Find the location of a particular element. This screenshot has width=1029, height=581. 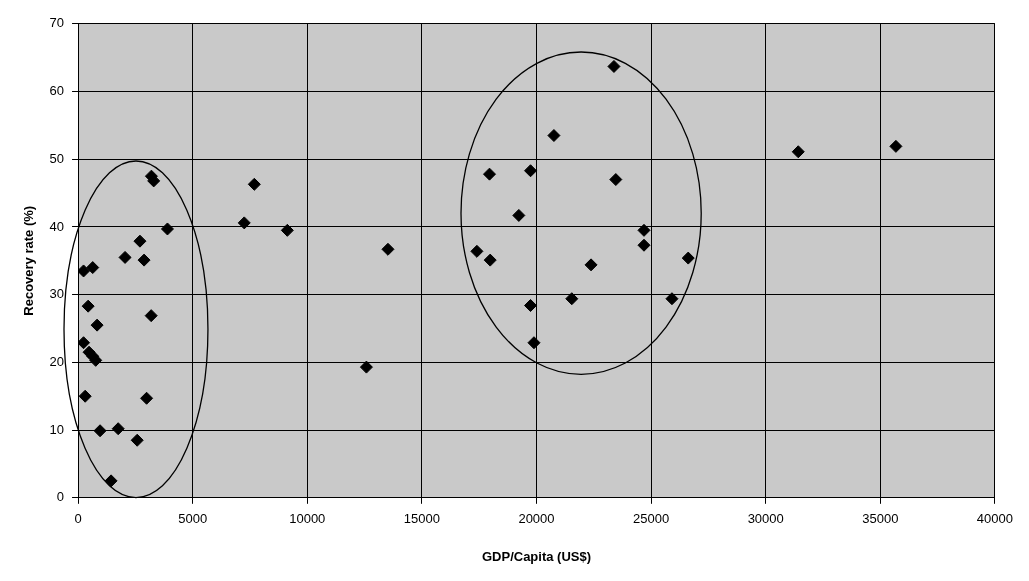

y-tick-label: 50 is located at coordinates (57, 158).